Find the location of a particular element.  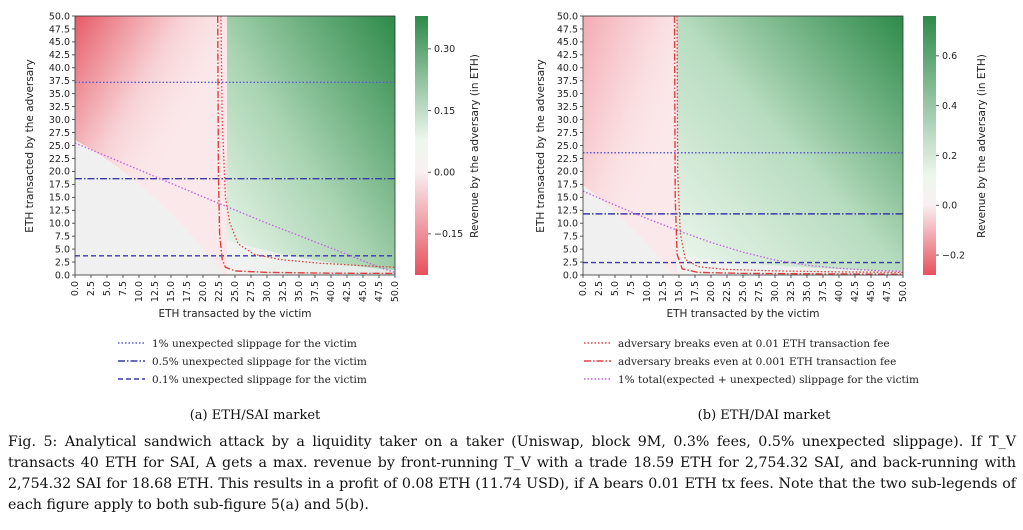

y-tick-label: 45.0 is located at coordinates (59, 42).